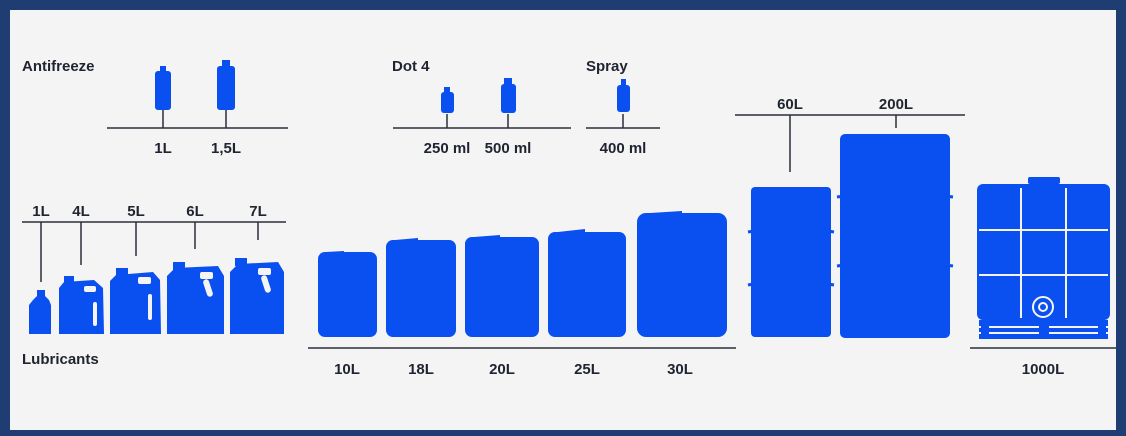  What do you see at coordinates (421, 369) in the screenshot?
I see `size-label: 18L` at bounding box center [421, 369].